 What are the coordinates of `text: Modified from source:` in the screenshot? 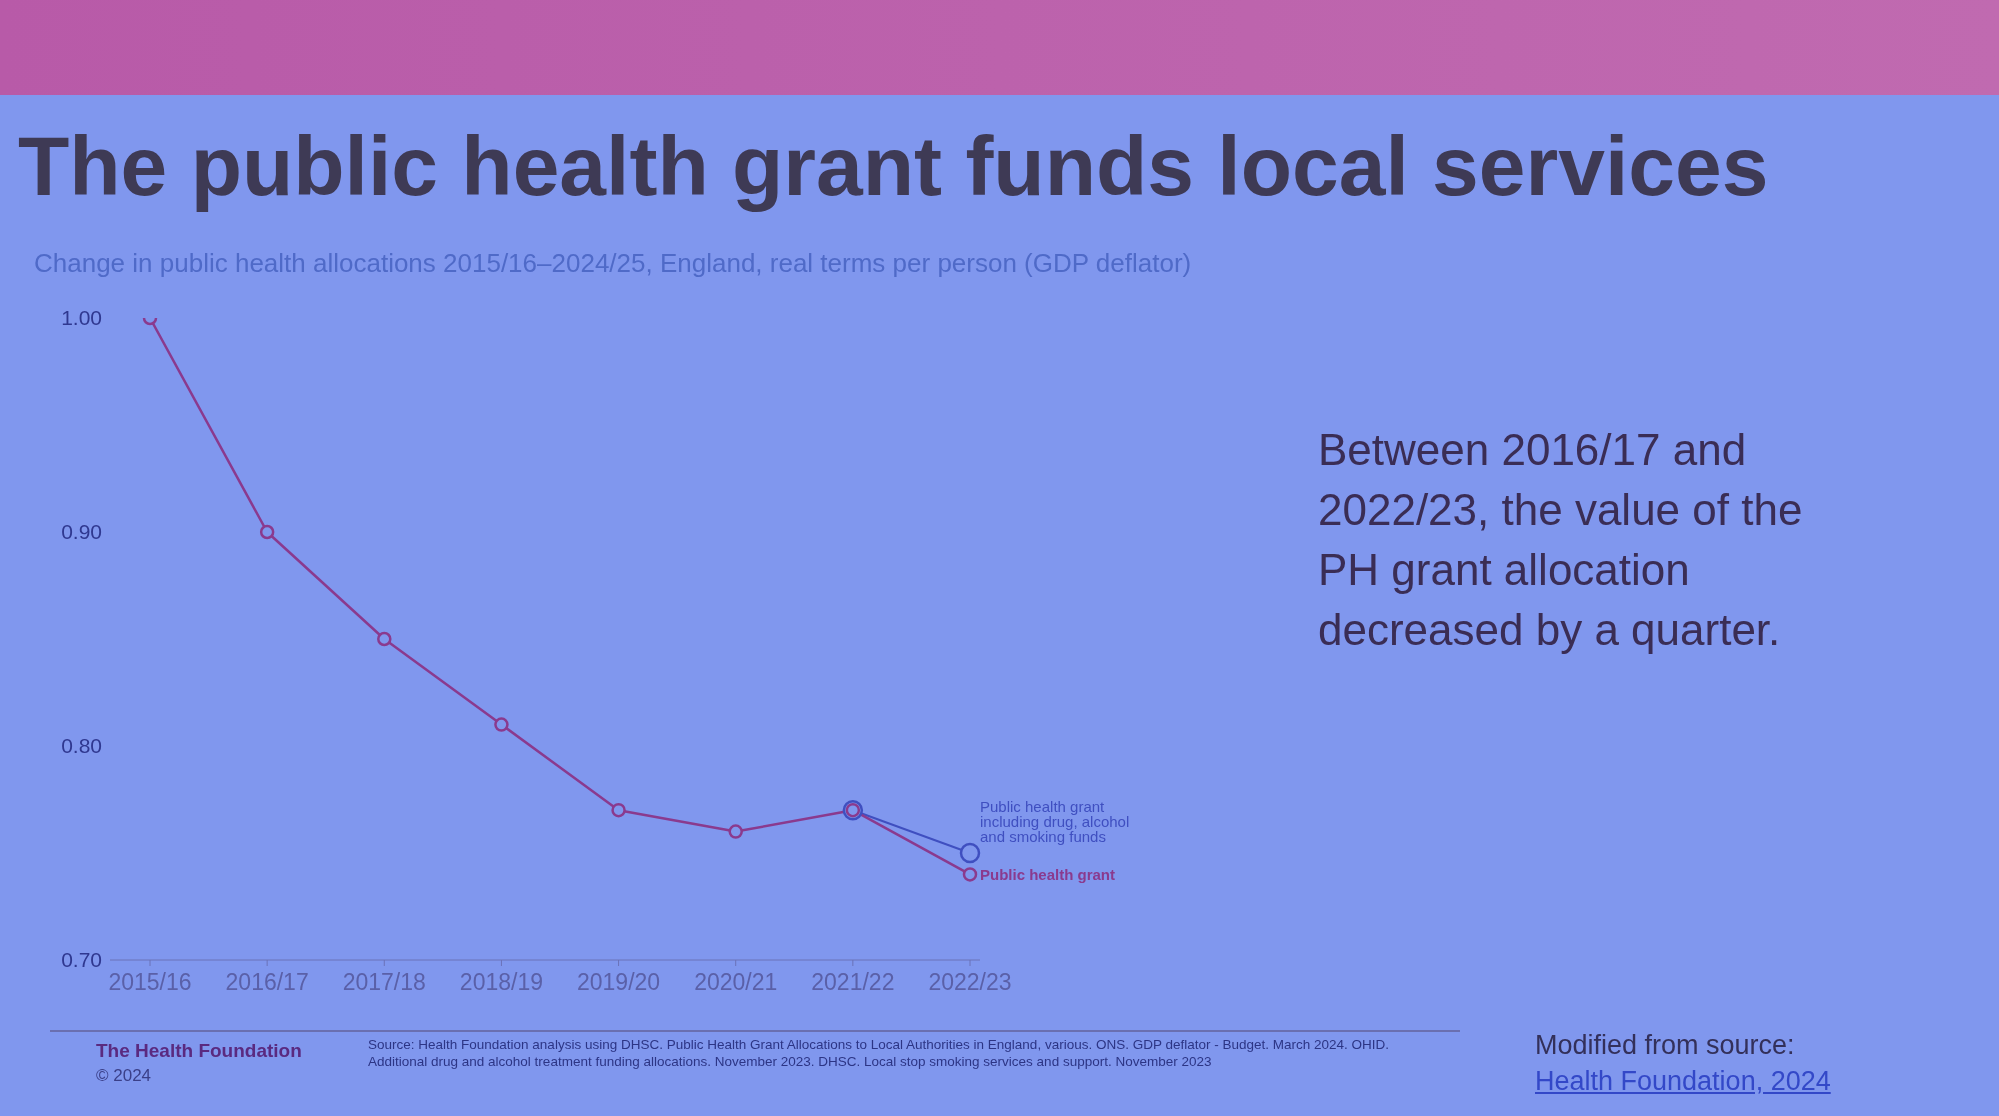 It's located at (1665, 1045).